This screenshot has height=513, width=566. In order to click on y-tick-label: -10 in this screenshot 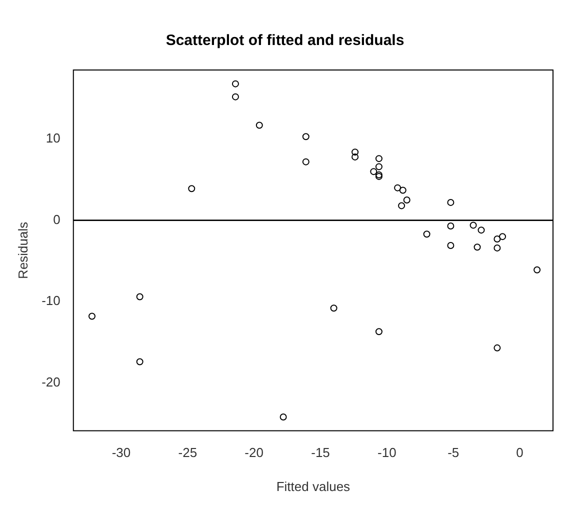, I will do `click(51, 300)`.